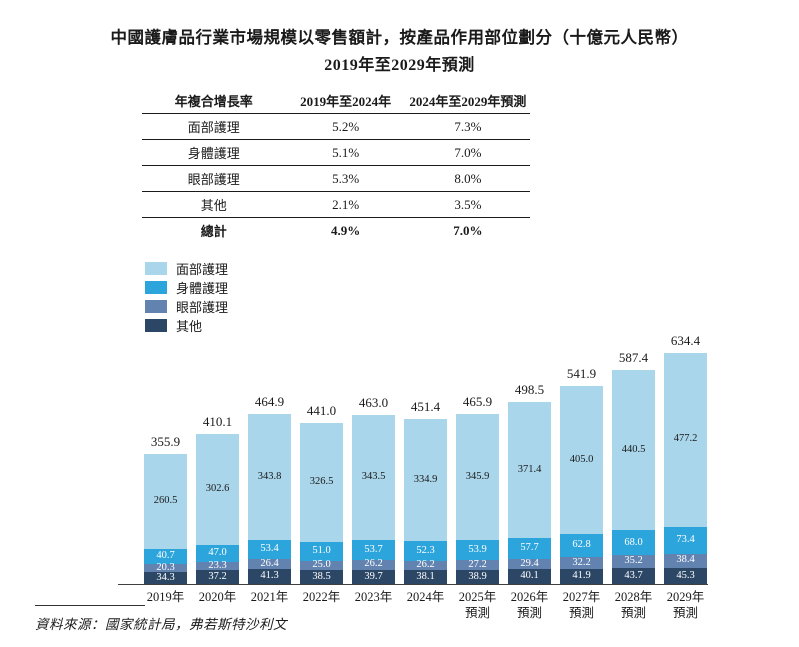  I want to click on bar-total-label: 451.4, so click(425, 407).